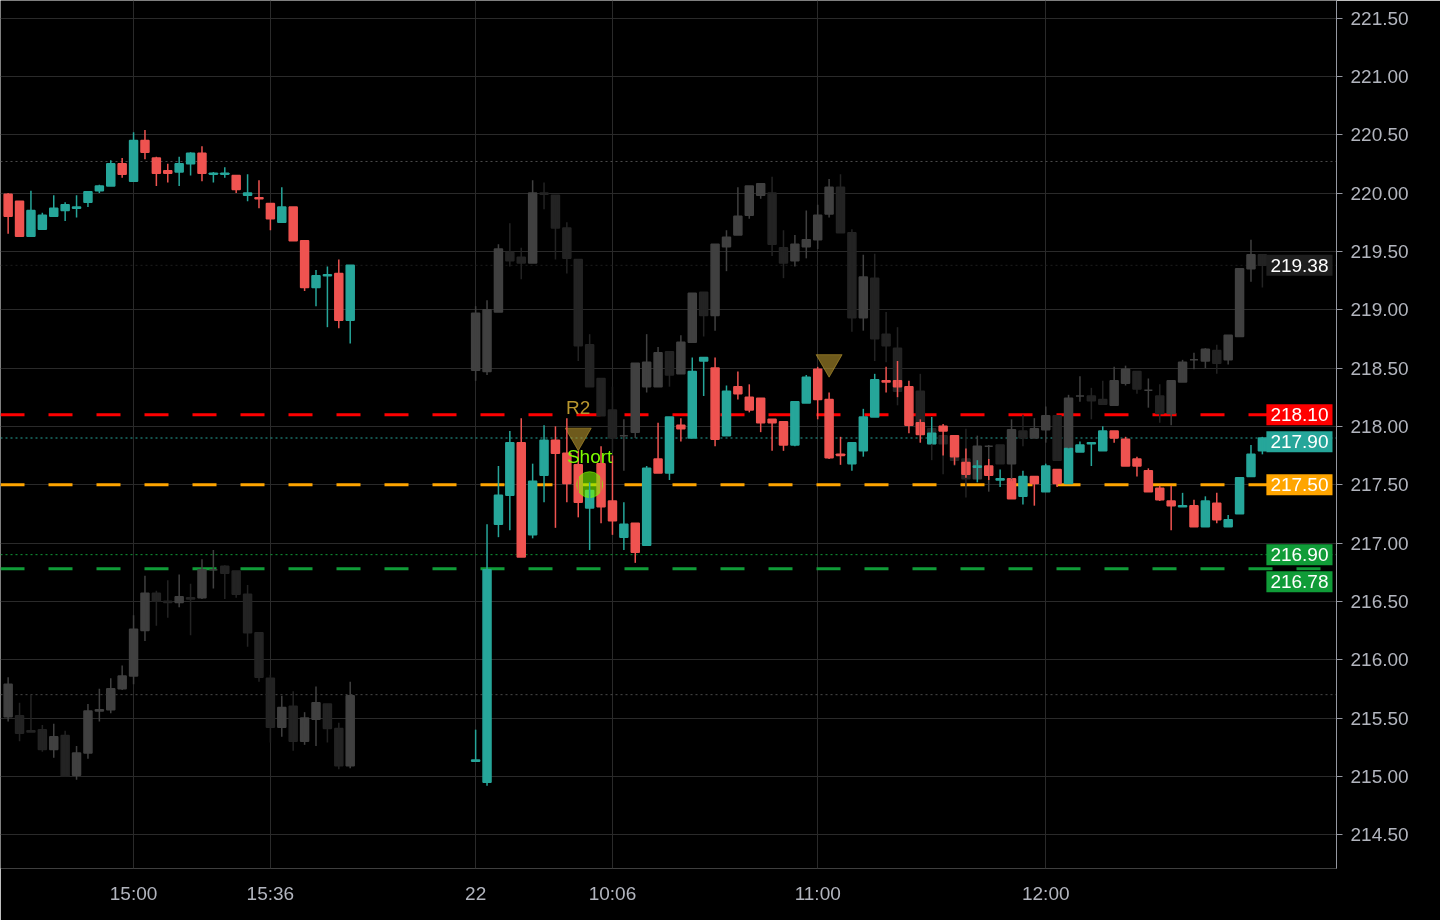  What do you see at coordinates (1379, 426) in the screenshot?
I see `y-tick-label: 218.00` at bounding box center [1379, 426].